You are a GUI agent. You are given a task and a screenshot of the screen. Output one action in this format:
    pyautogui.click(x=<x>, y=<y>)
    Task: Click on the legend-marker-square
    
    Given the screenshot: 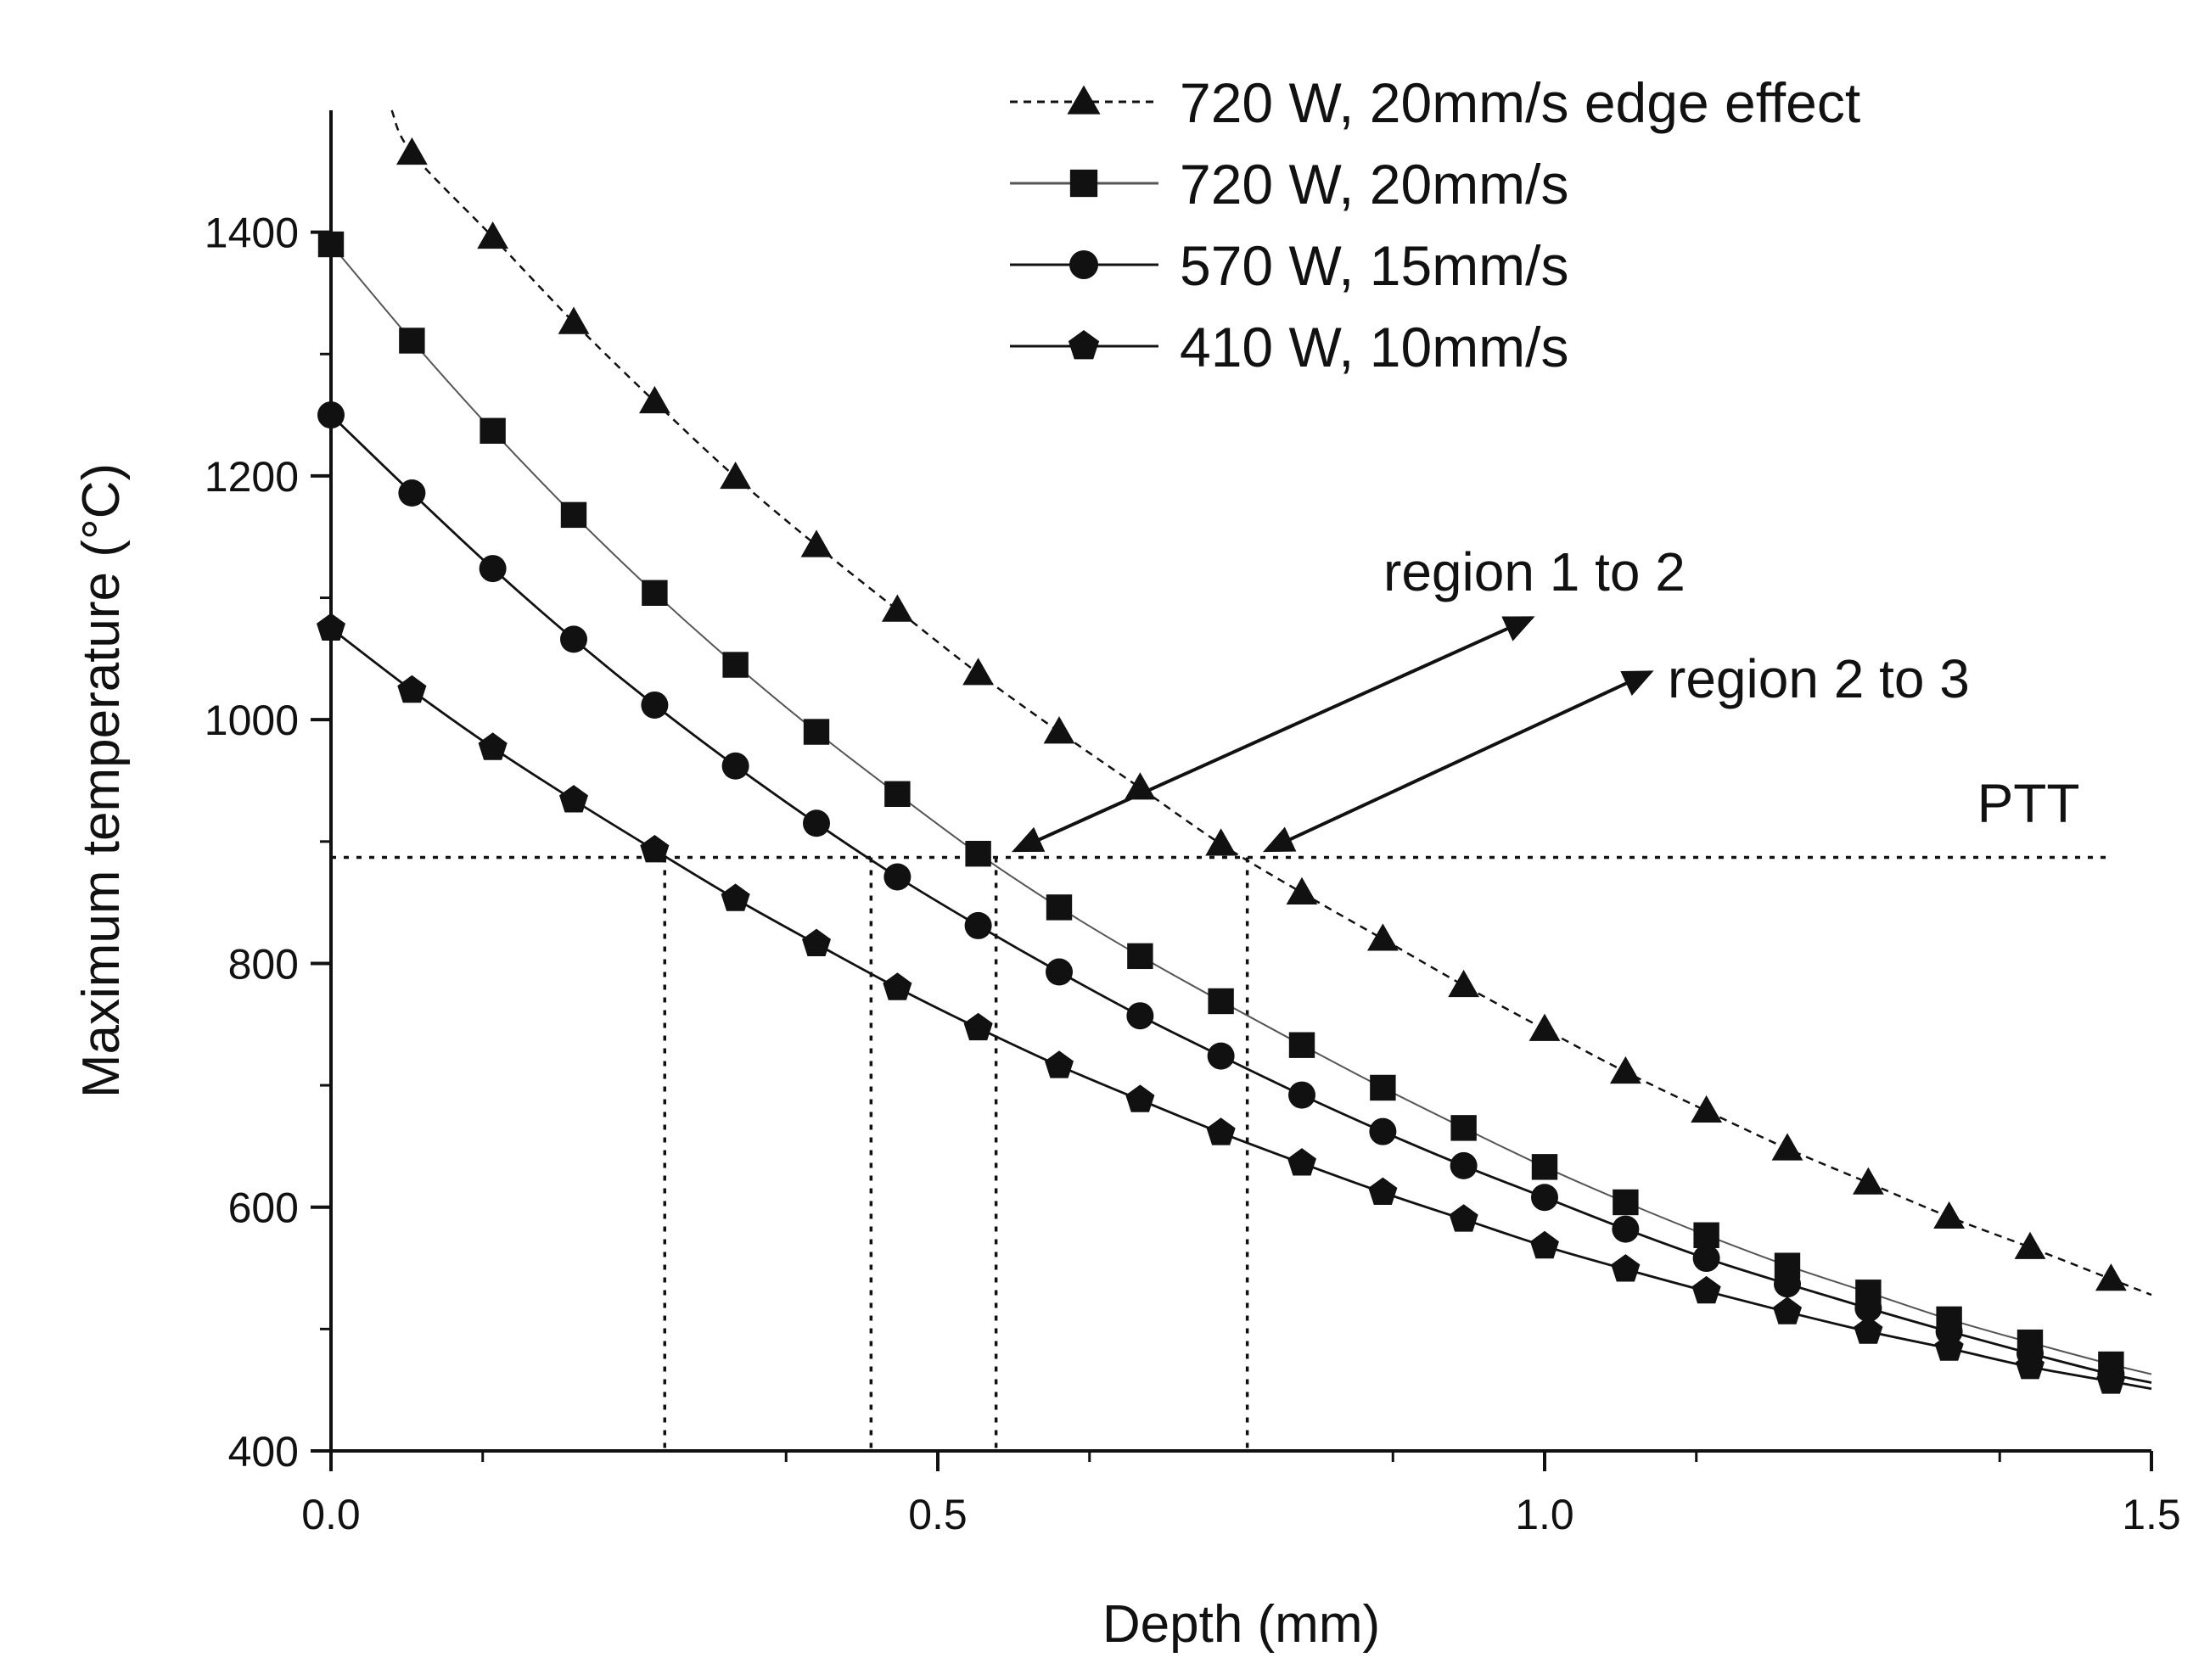 What is the action you would take?
    pyautogui.click(x=1083, y=183)
    